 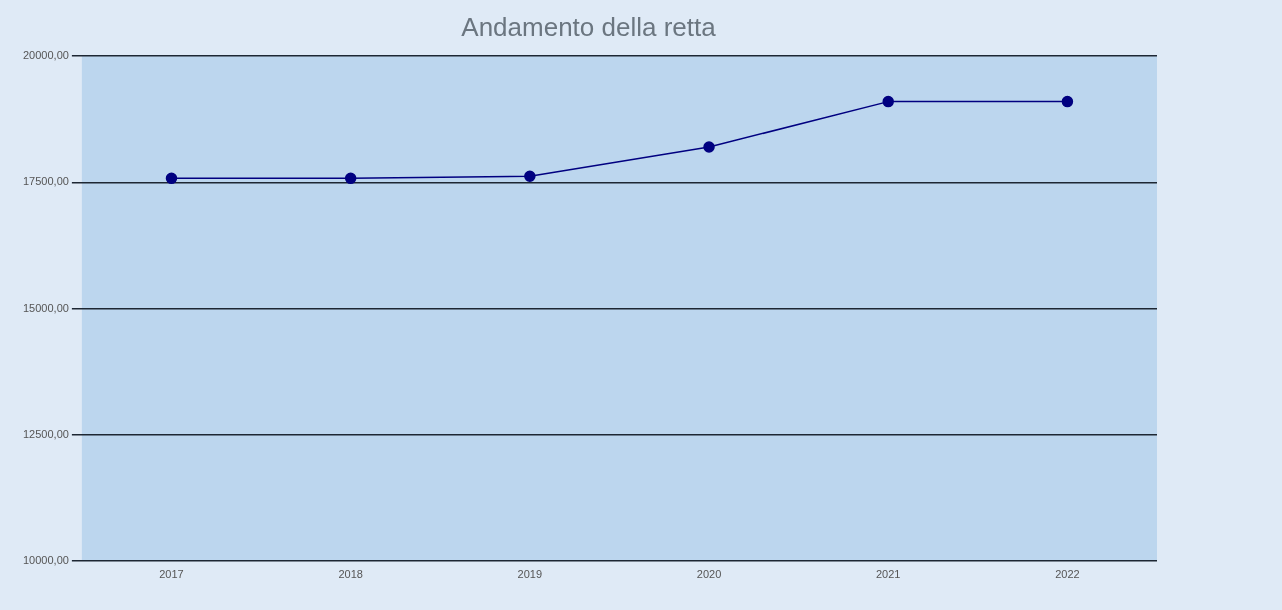 I want to click on y-tick-label: 12500,00, so click(x=45, y=433).